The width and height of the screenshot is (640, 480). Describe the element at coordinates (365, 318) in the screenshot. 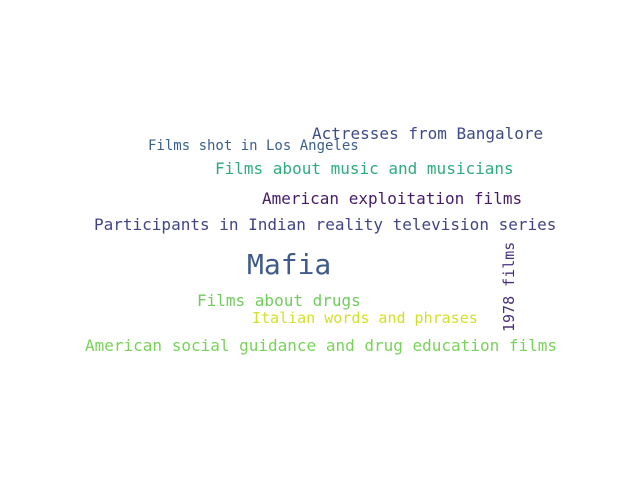

I see `word-italian-words-and-phrases: Italian words and phrases` at that location.